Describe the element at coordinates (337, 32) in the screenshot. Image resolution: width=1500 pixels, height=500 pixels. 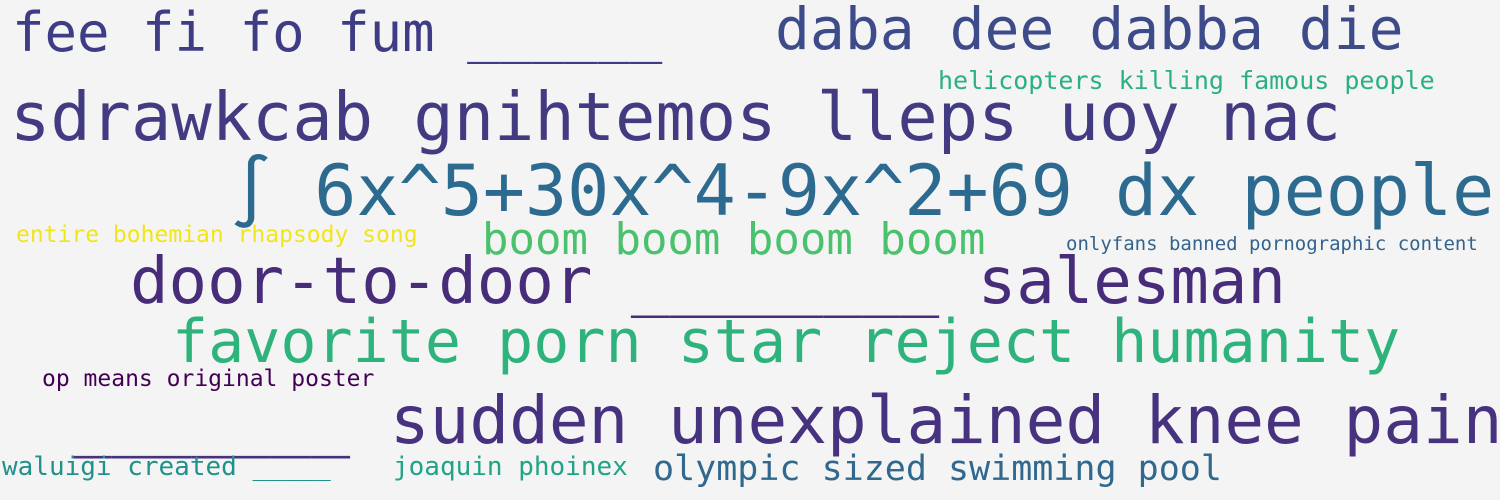
I see `word-fee-fi-fo-fum: fee fi fo fum ______` at that location.